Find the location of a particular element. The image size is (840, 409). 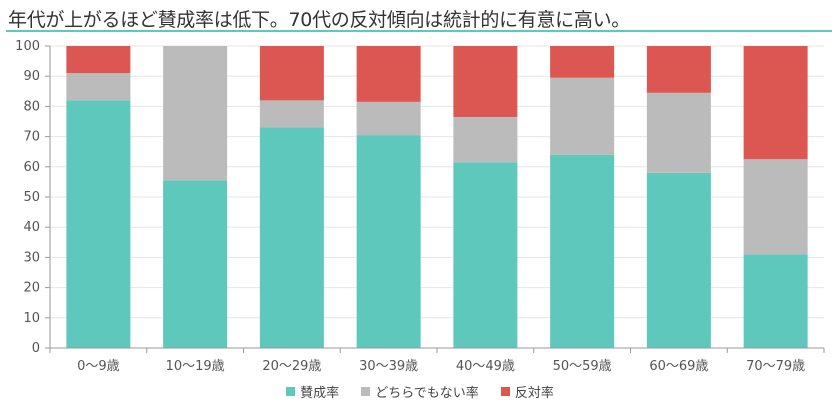

legend-item: どちらでもない率 is located at coordinates (420, 391).